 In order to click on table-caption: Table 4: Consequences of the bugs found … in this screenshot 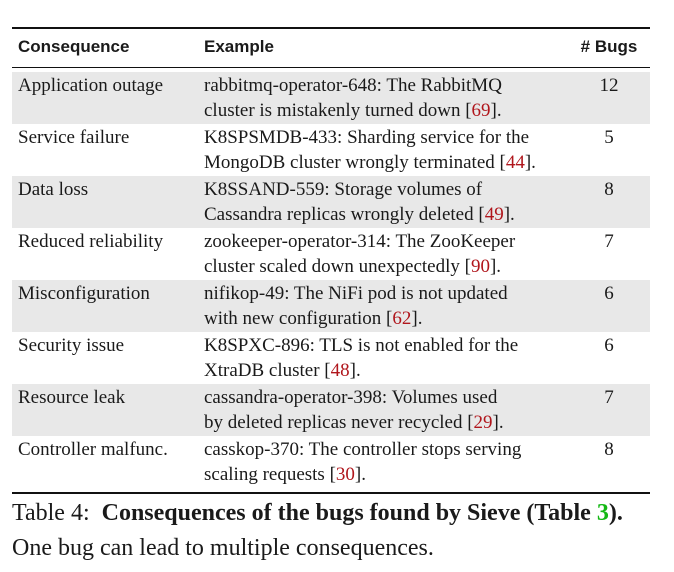, I will do `click(332, 531)`.